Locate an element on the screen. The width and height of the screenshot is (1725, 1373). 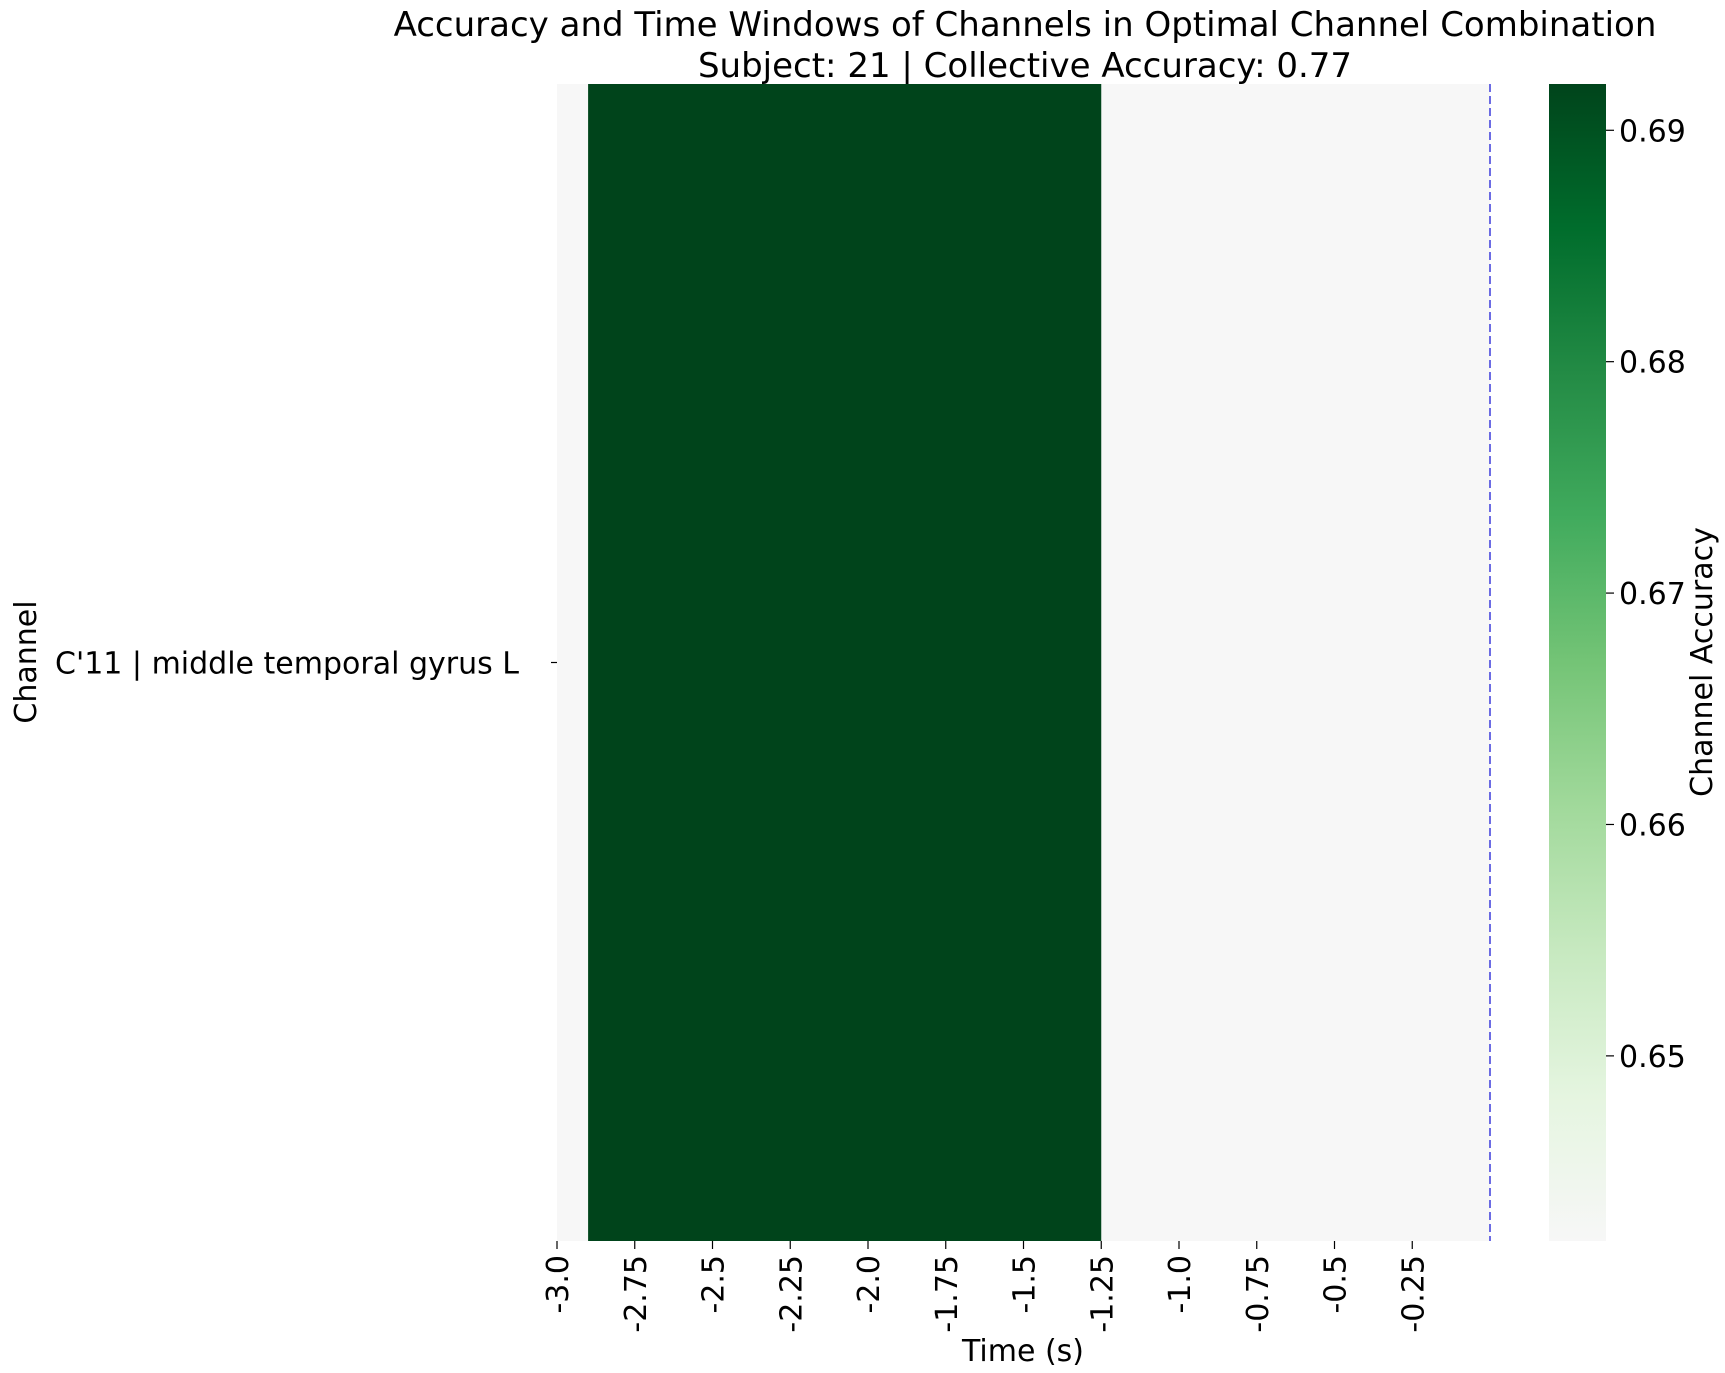
colorbar-tick-label: 0.67 is located at coordinates (1652, 594).